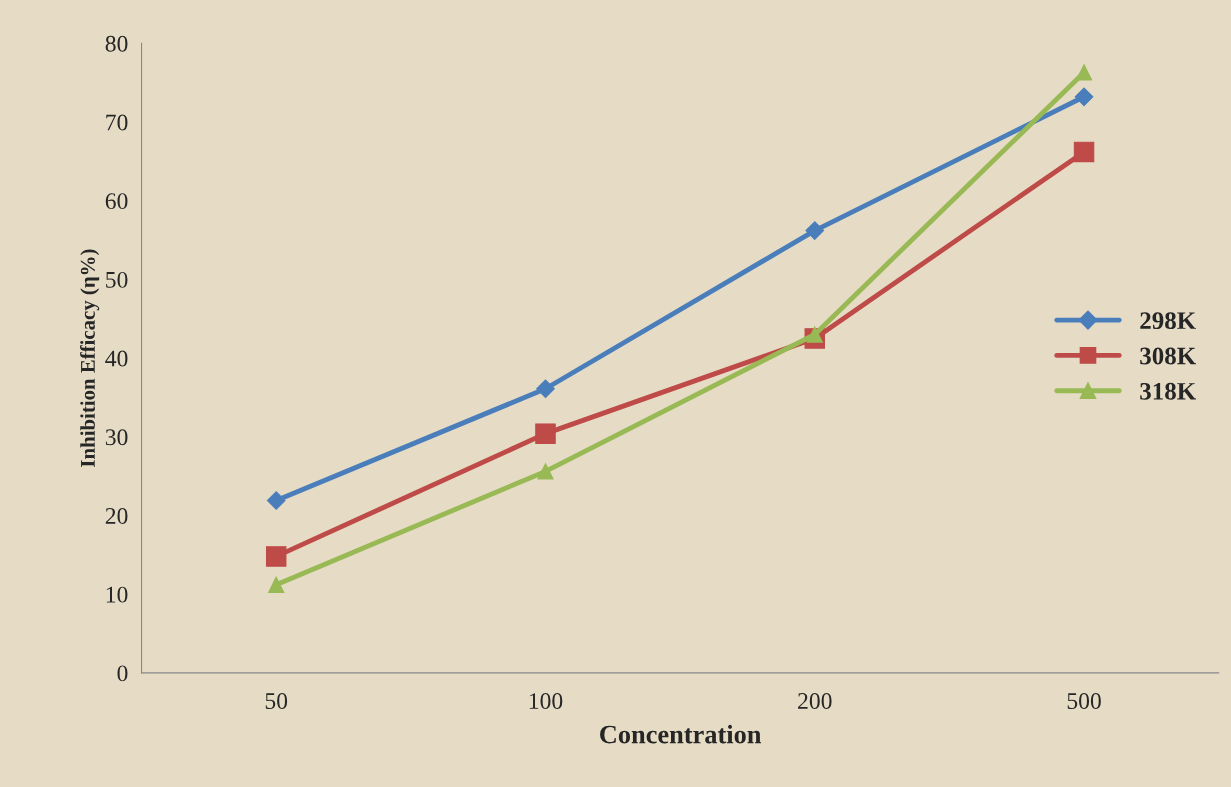 This screenshot has width=1231, height=787. Describe the element at coordinates (116, 201) in the screenshot. I see `y-tick-label: 60` at that location.